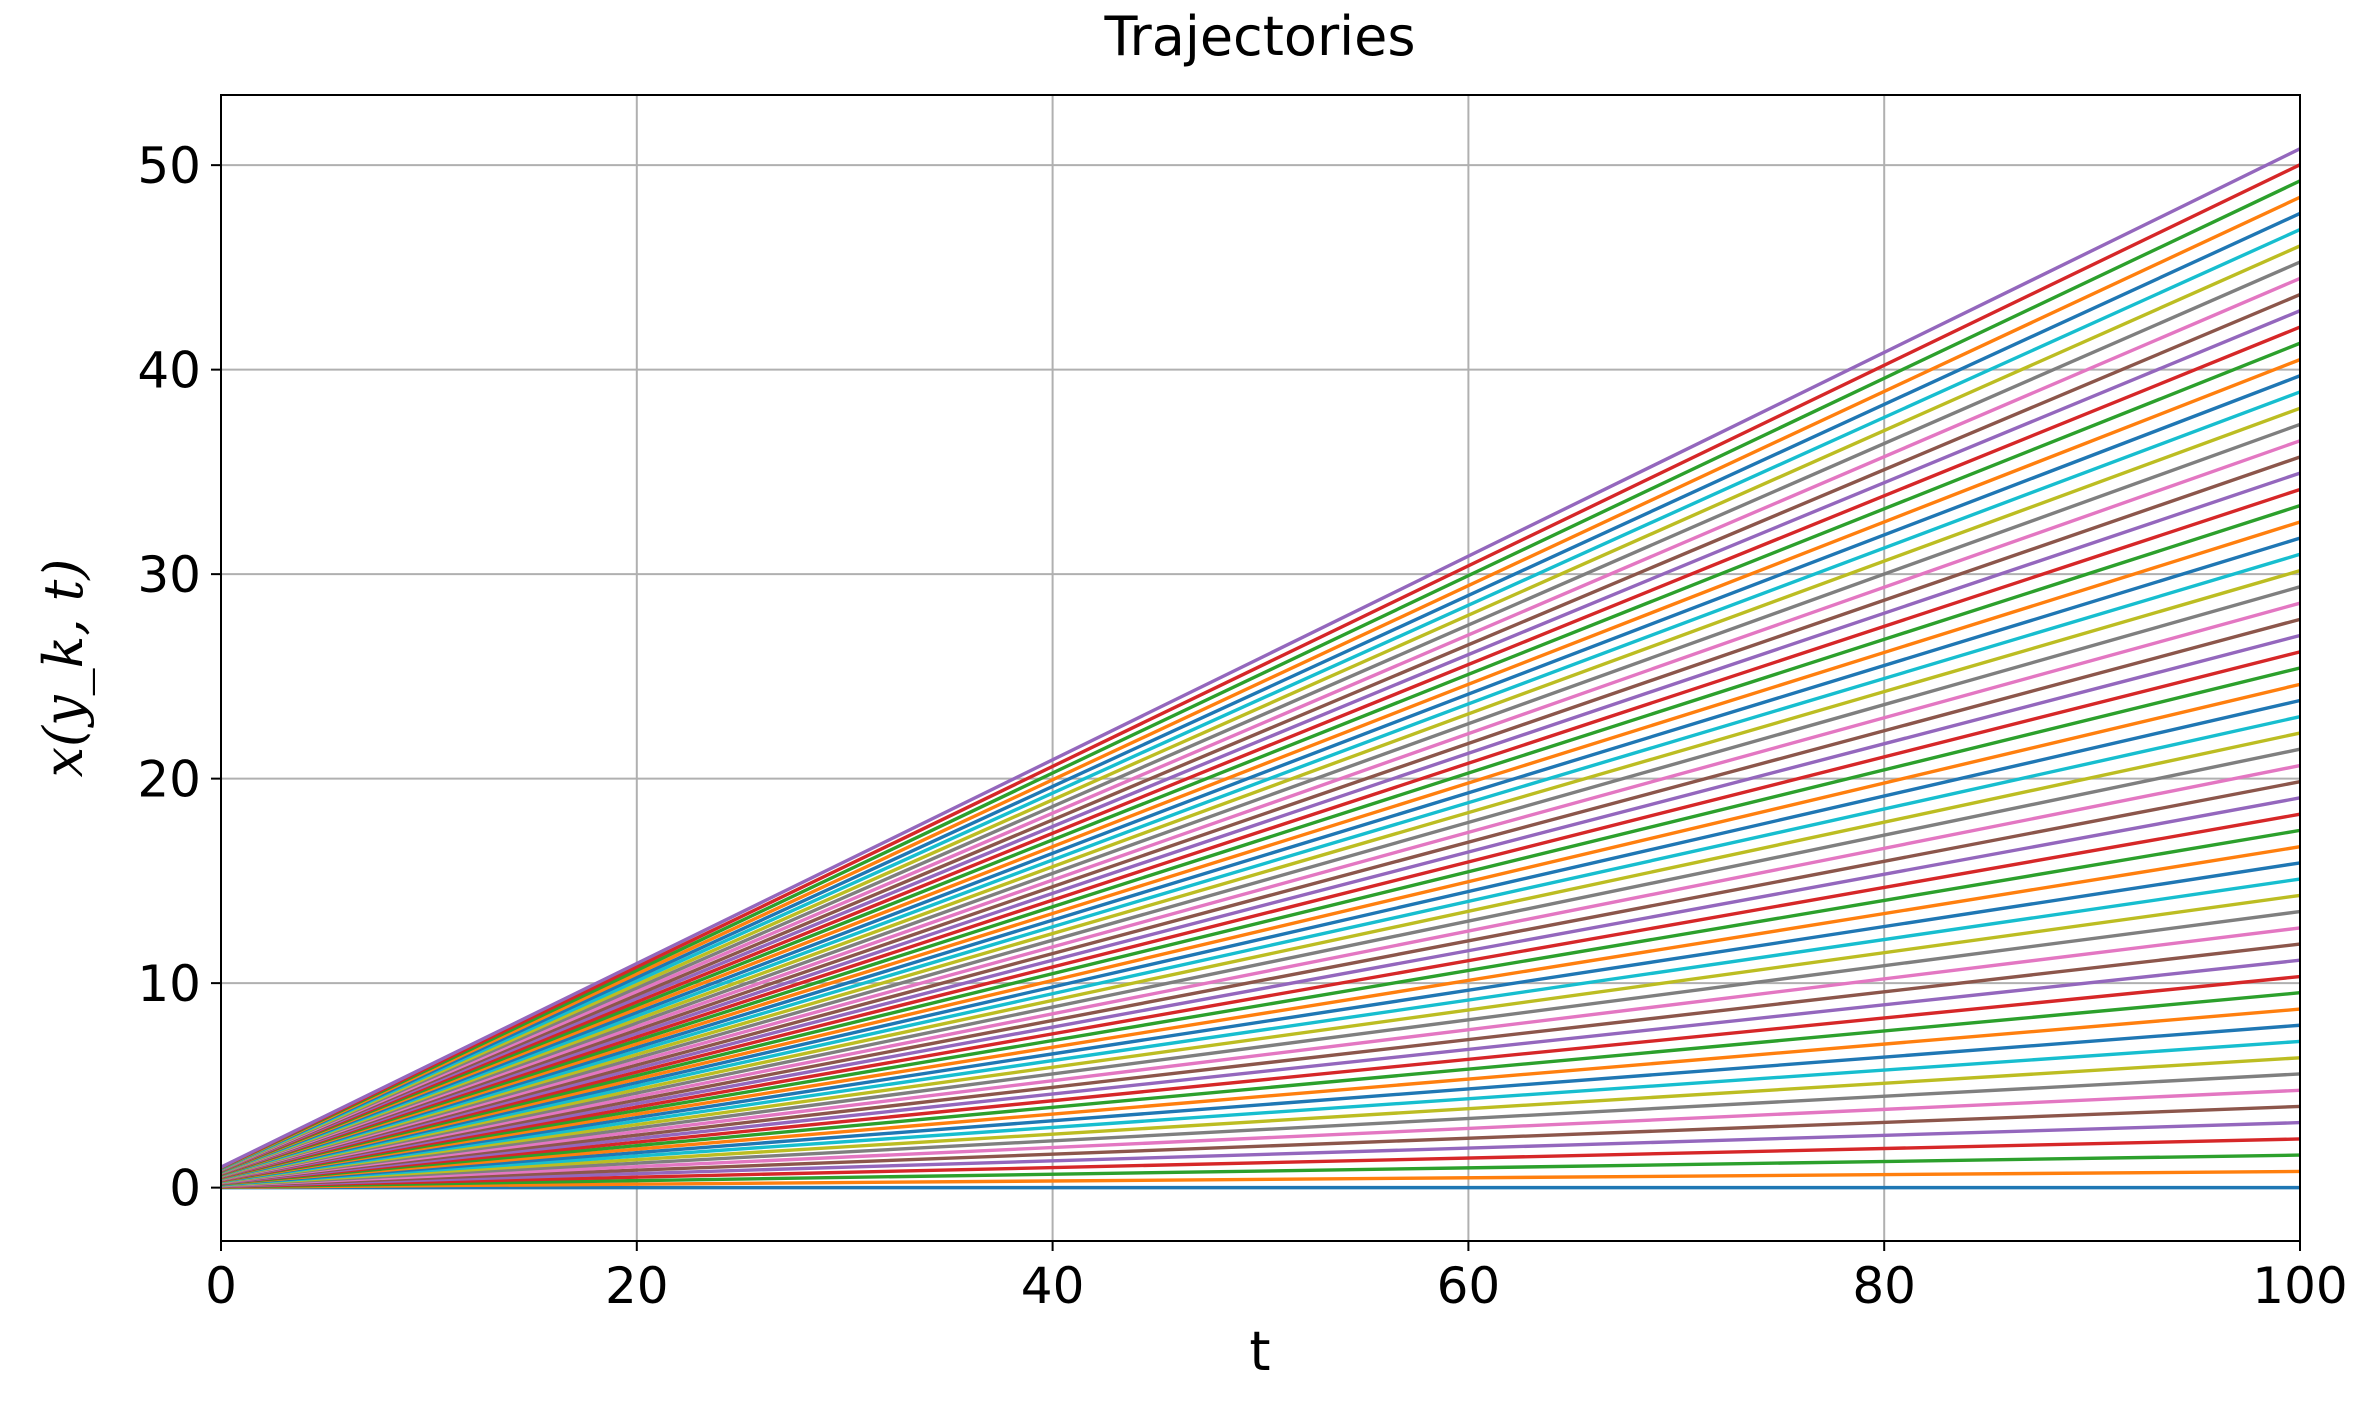 This screenshot has width=2368, height=1402. What do you see at coordinates (1053, 1286) in the screenshot?
I see `x-tick-label: 40` at bounding box center [1053, 1286].